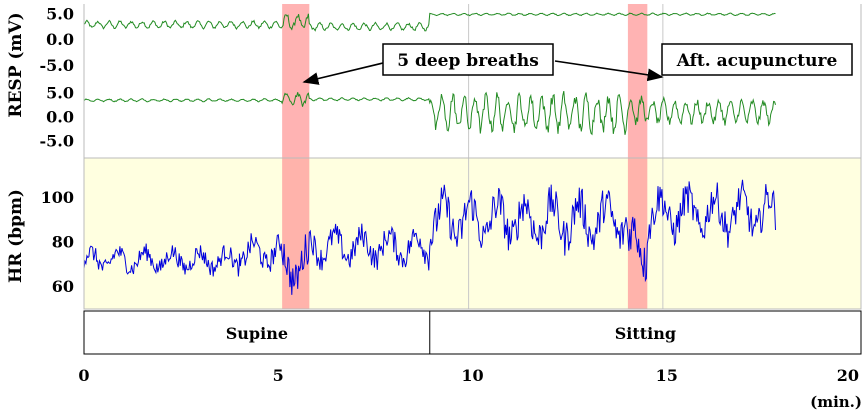 This screenshot has width=864, height=415. I want to click on hr-ytick-label: 100, so click(57, 197).